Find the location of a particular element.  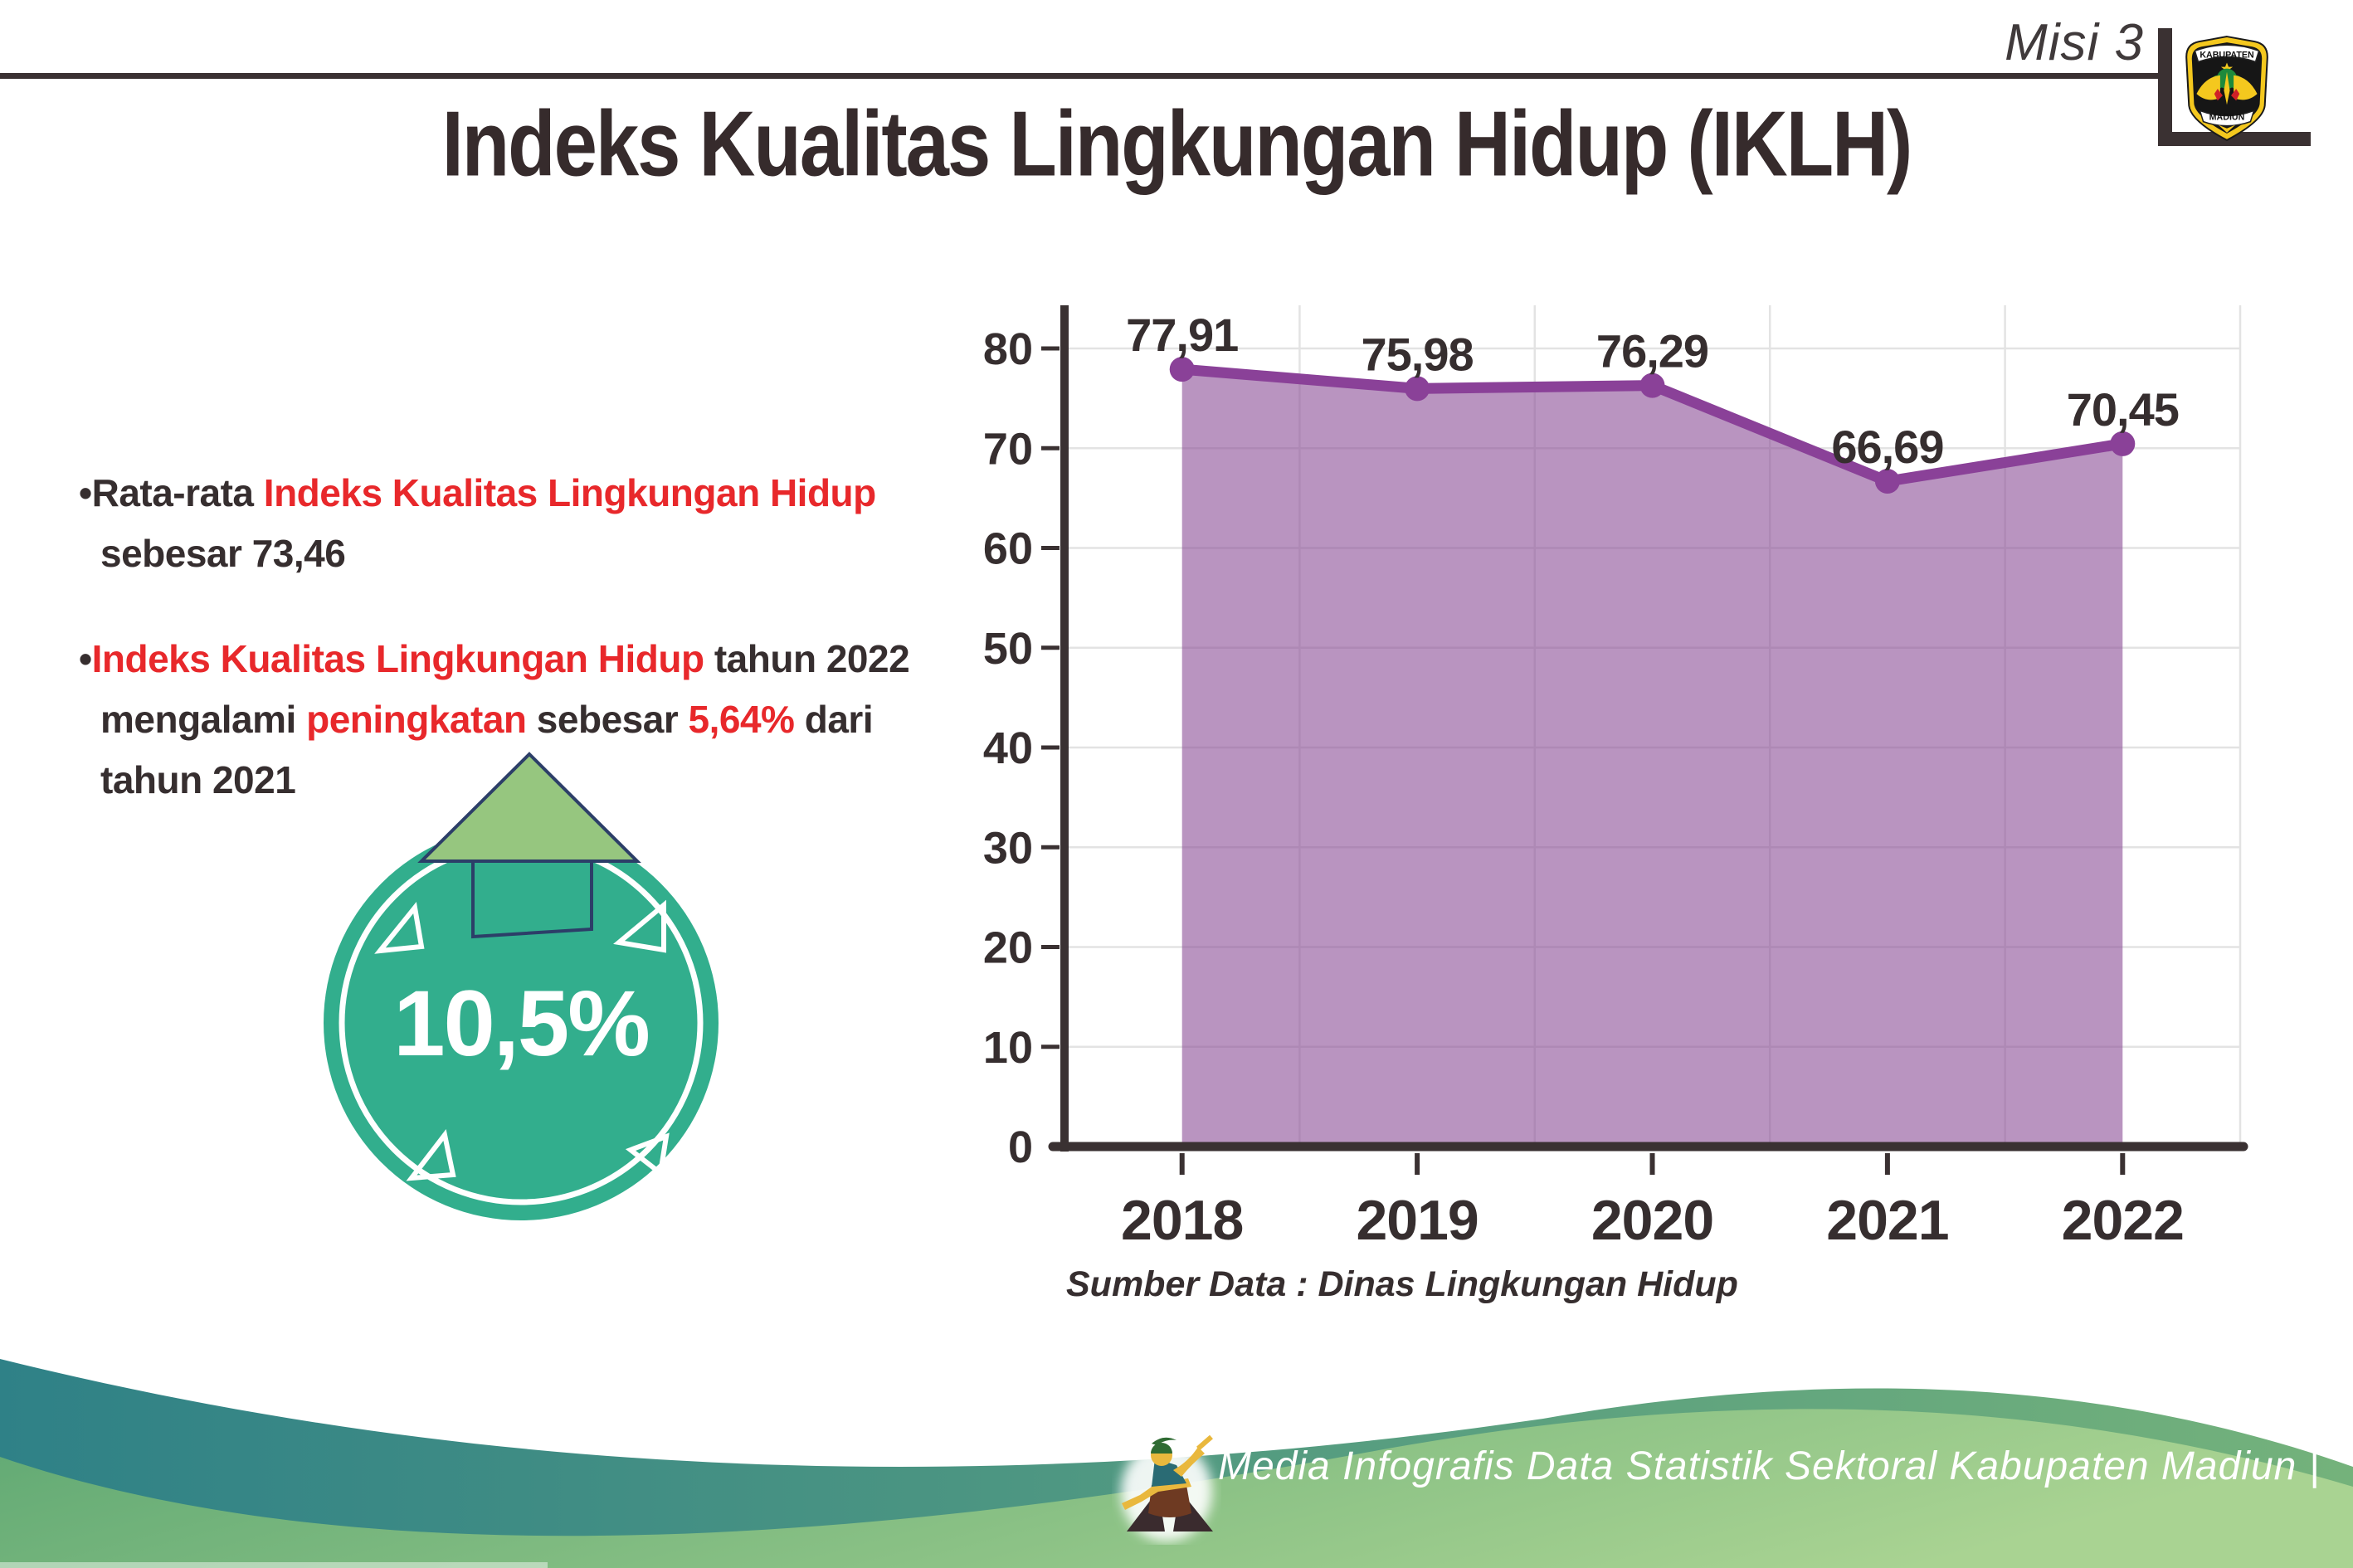

chart-x-tick-label: 2020 is located at coordinates (1652, 1220).